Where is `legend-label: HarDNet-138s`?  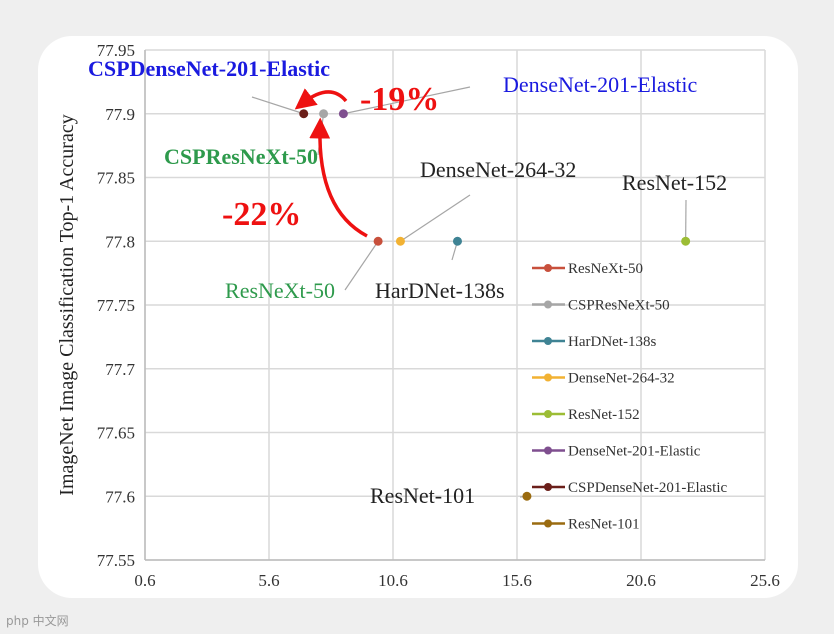 legend-label: HarDNet-138s is located at coordinates (612, 342).